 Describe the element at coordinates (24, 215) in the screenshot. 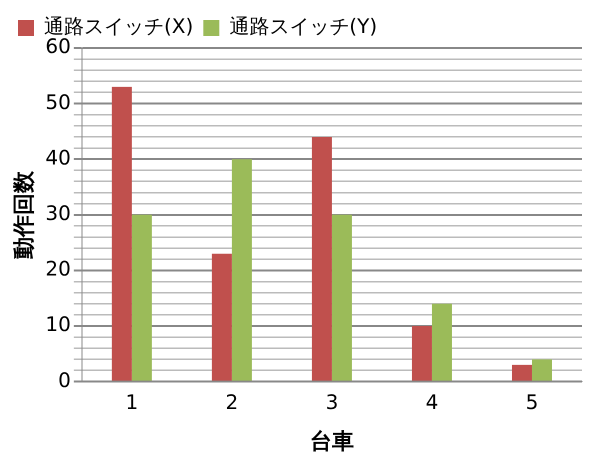

I see `y-axis-title: 動作回数` at that location.